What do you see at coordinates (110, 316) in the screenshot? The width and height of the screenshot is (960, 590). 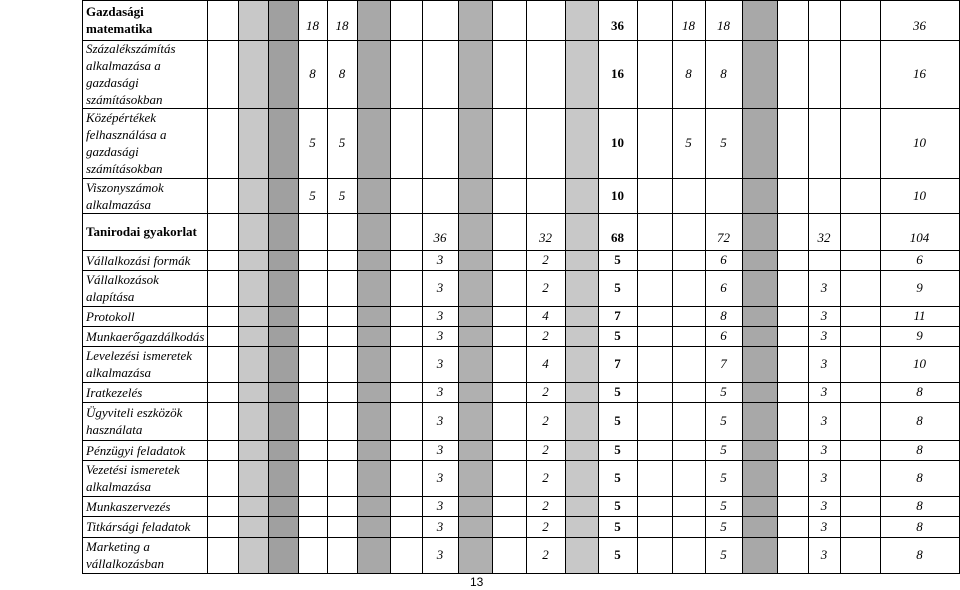 I see `row-label: Protokoll` at bounding box center [110, 316].